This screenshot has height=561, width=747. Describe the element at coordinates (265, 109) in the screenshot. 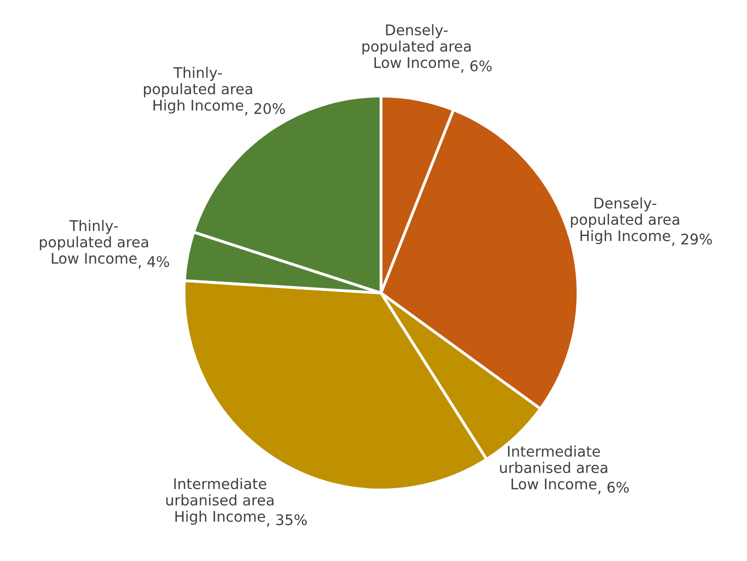

I see `data-label: , 20%` at that location.